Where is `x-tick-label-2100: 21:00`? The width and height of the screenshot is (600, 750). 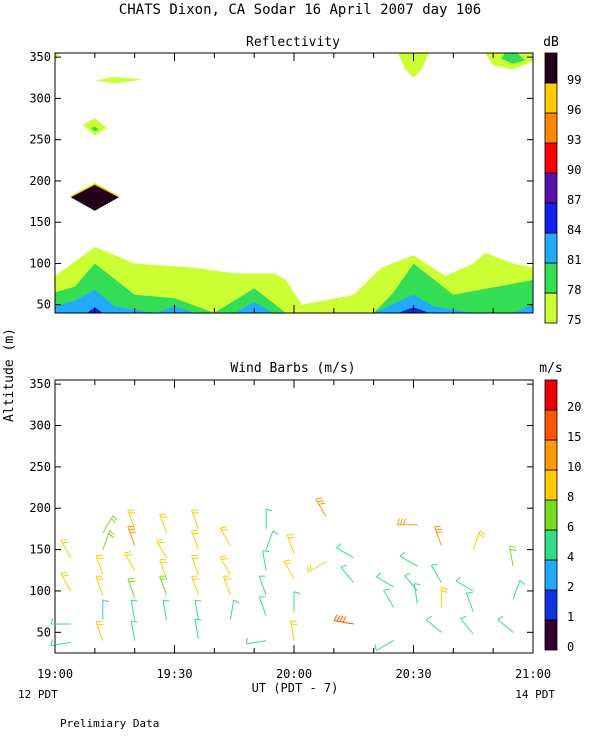 x-tick-label-2100: 21:00 is located at coordinates (533, 674).